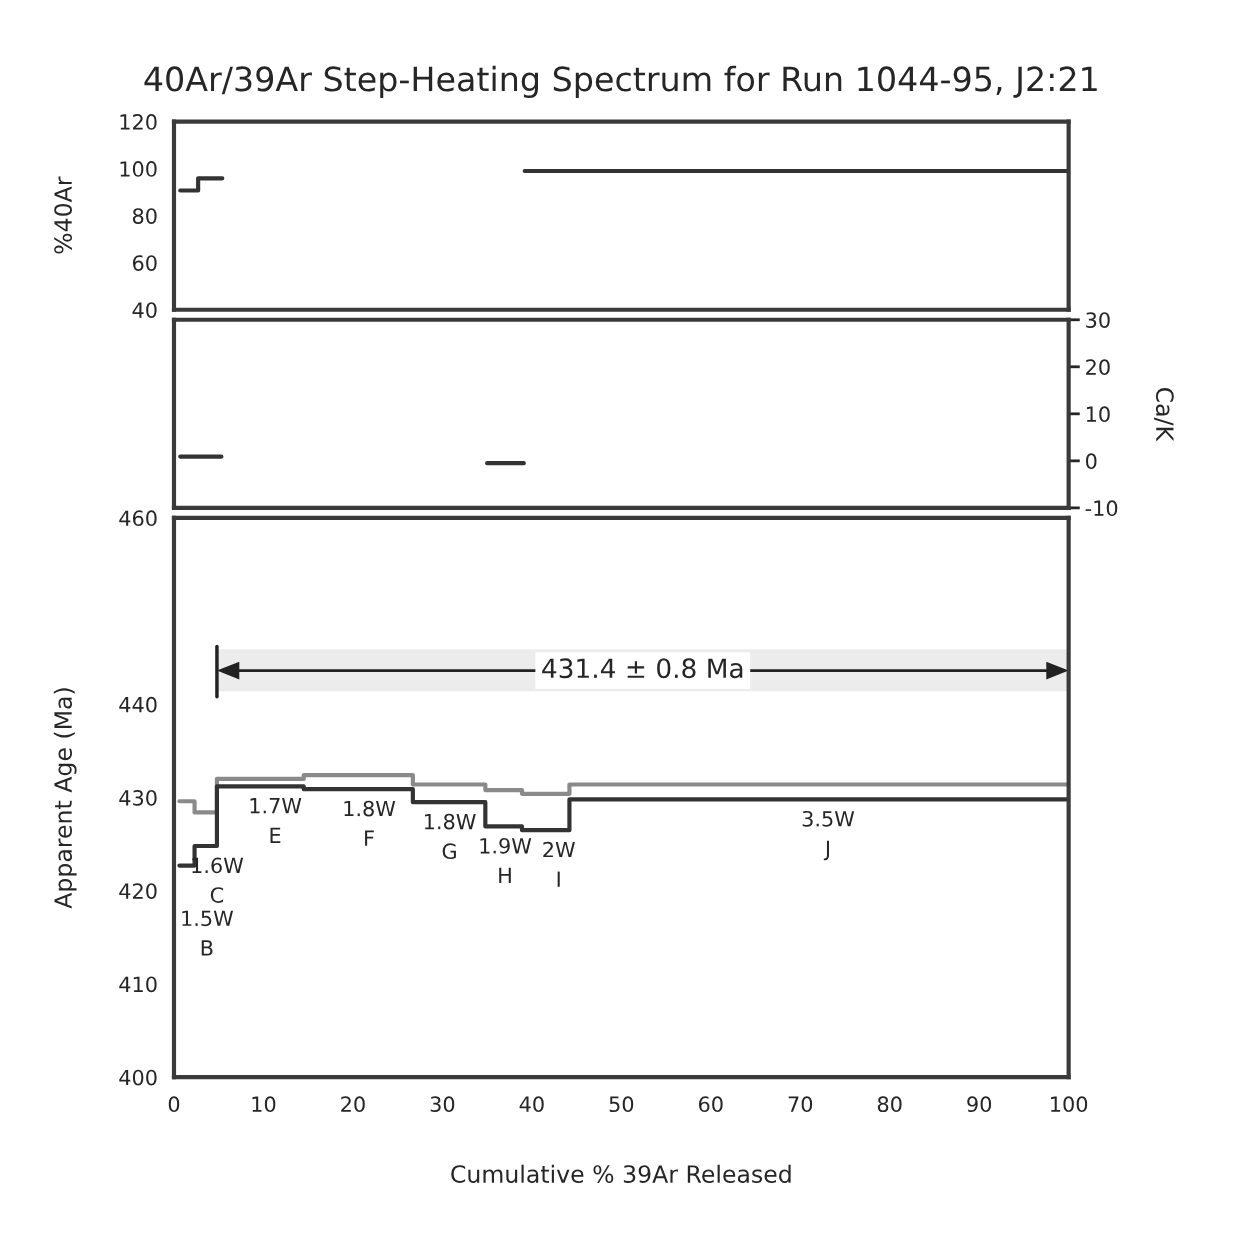 The image size is (1234, 1254). Describe the element at coordinates (710, 1104) in the screenshot. I see `x-tick-label: 60` at that location.